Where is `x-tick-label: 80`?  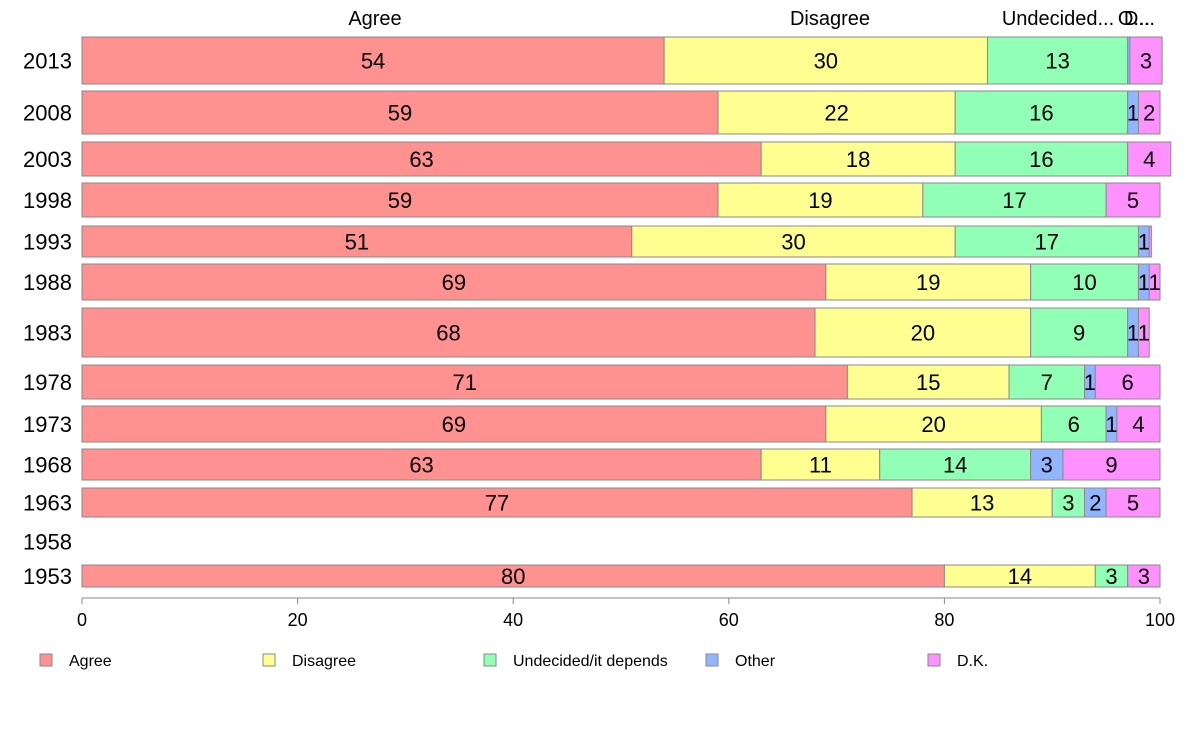
x-tick-label: 80 is located at coordinates (944, 620).